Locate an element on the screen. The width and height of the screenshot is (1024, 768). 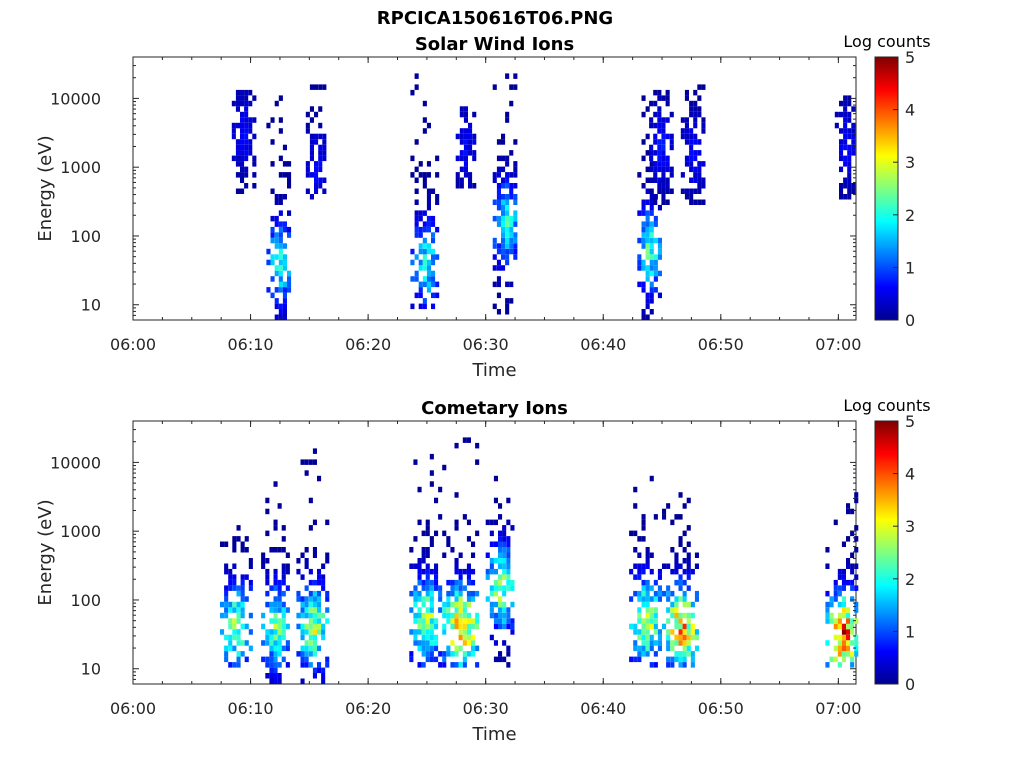
y-axis-label: Energy (eV) is located at coordinates (45, 188).